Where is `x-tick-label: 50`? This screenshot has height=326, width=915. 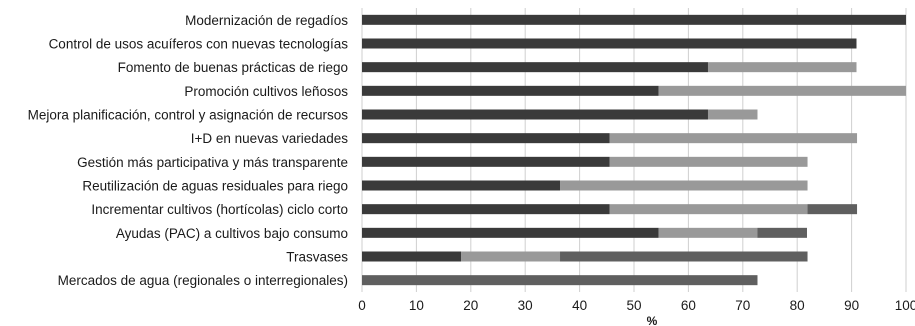
x-tick-label: 50 is located at coordinates (633, 305).